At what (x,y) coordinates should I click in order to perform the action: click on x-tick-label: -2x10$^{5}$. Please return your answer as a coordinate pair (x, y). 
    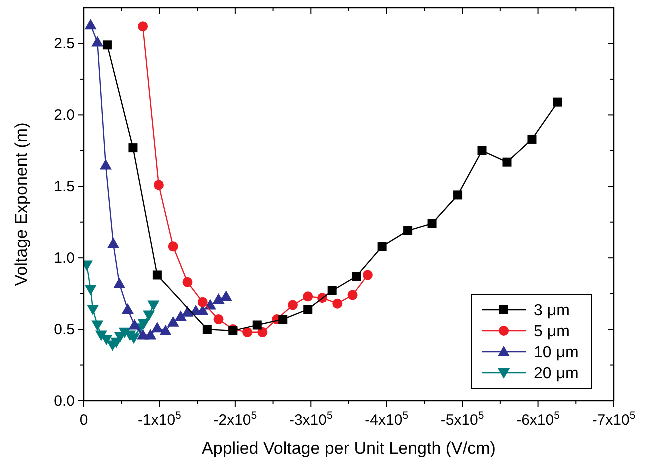
    Looking at the image, I should click on (236, 419).